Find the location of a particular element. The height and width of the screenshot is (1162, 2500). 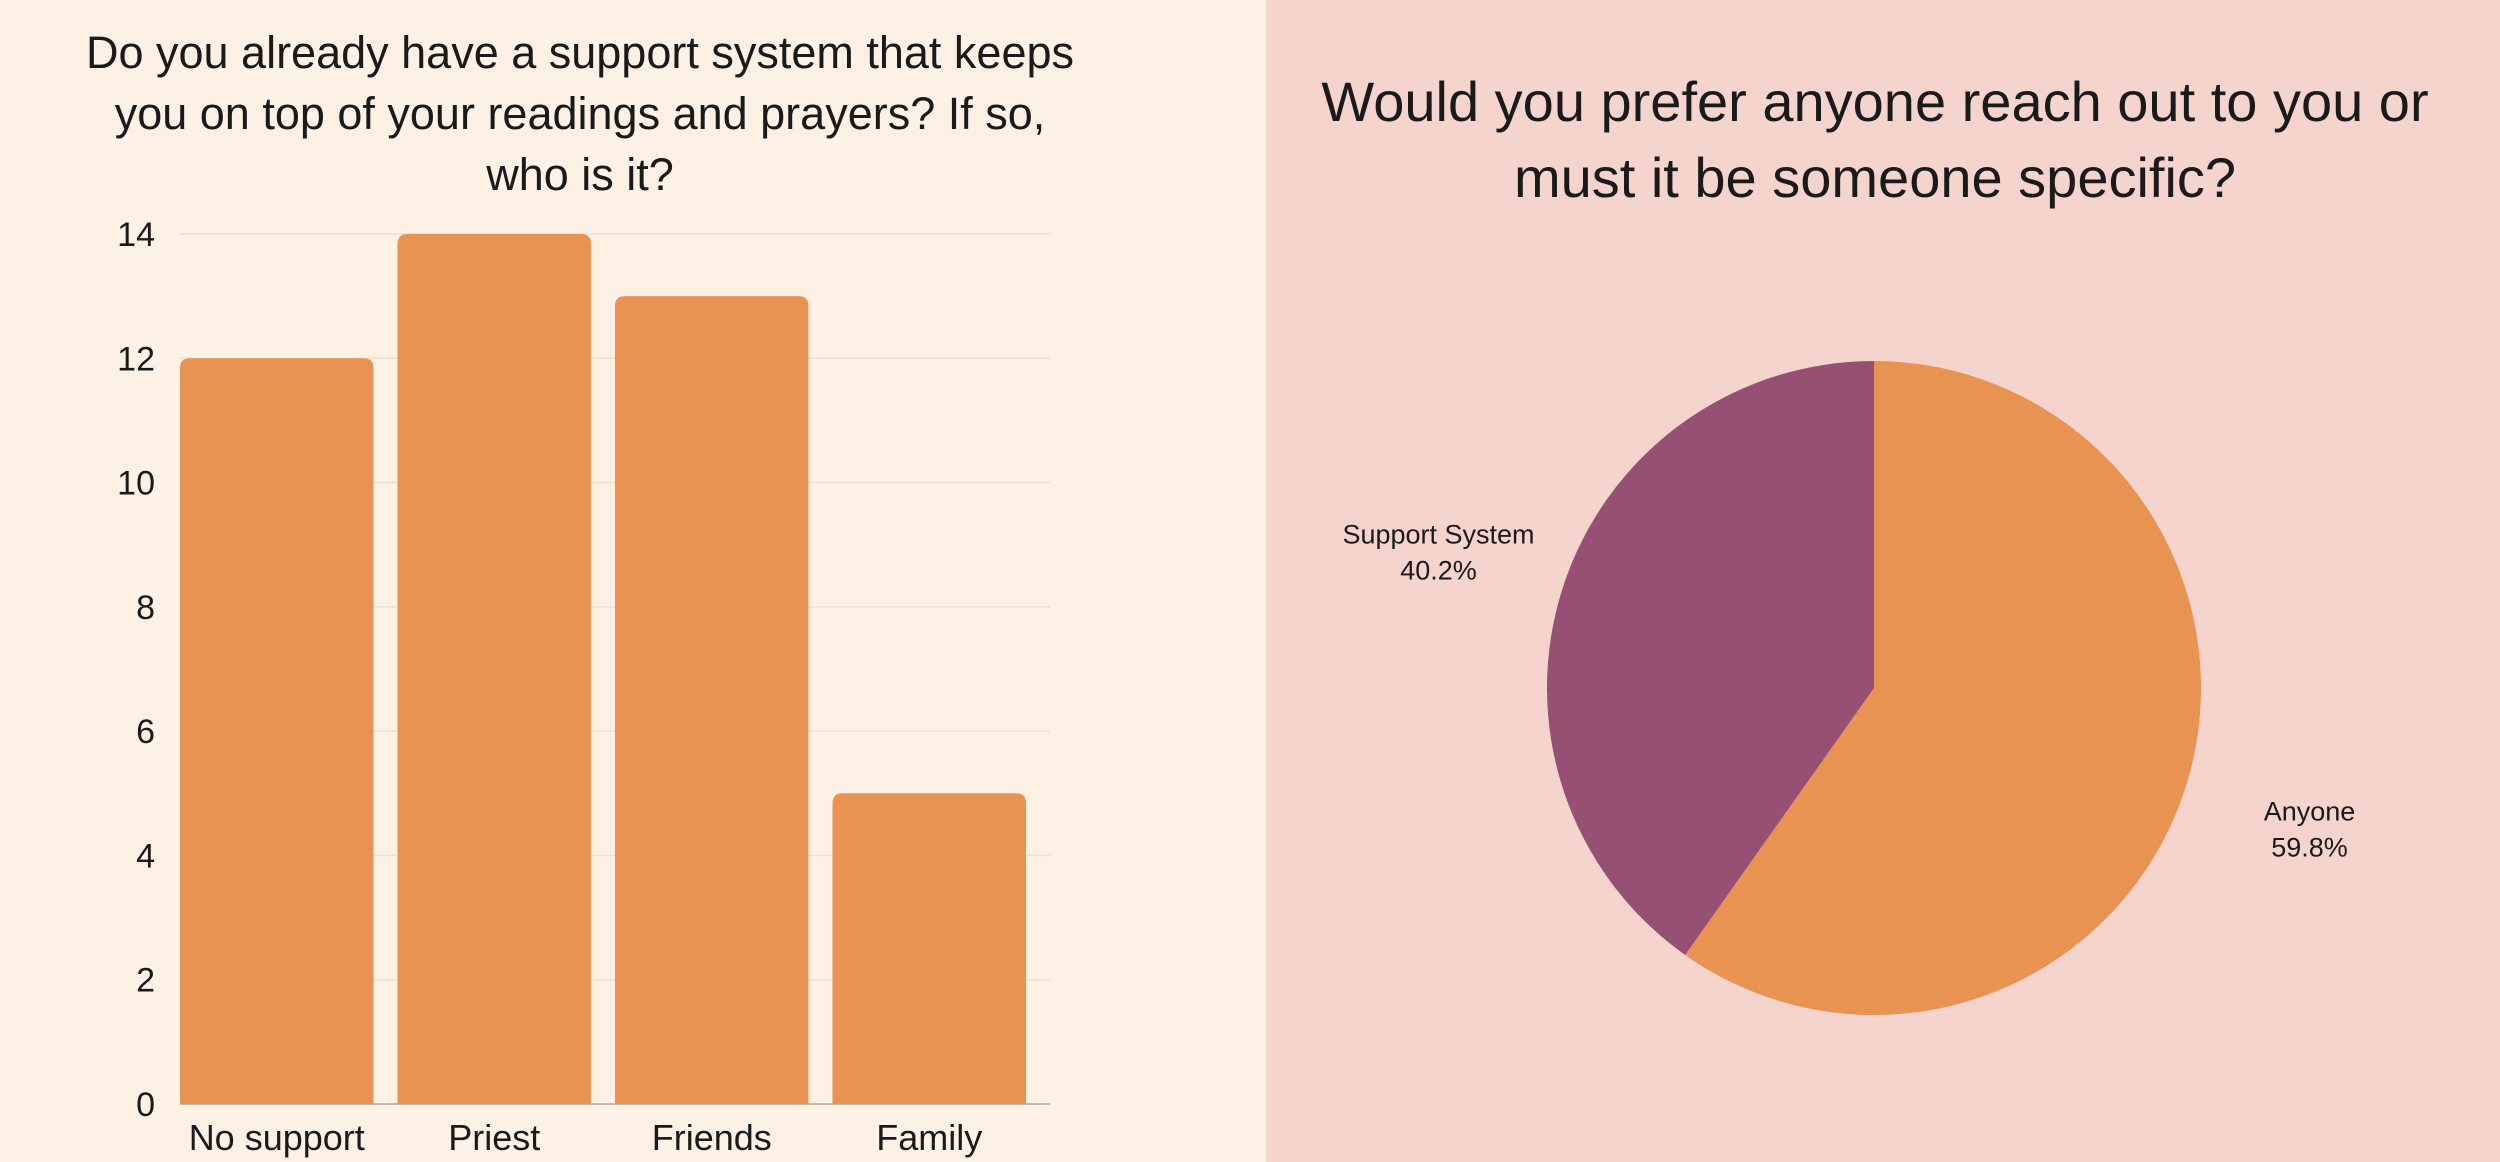

pie-label-percent: 59.8% is located at coordinates (2309, 847).